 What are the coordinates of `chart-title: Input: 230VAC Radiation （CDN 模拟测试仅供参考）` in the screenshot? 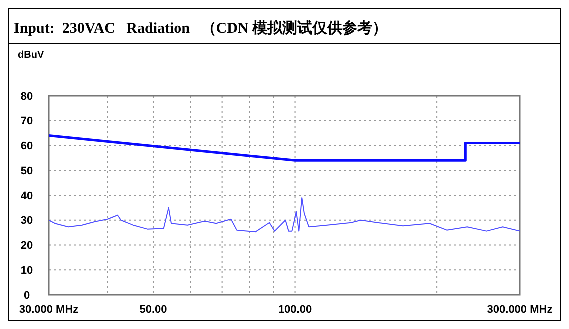 It's located at (201, 28).